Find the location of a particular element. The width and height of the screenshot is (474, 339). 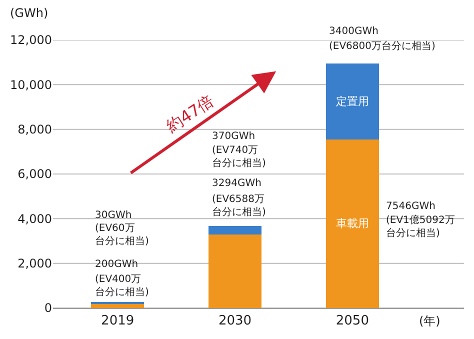

annotation: (EV1億5092万台分に相当) is located at coordinates (420, 226).